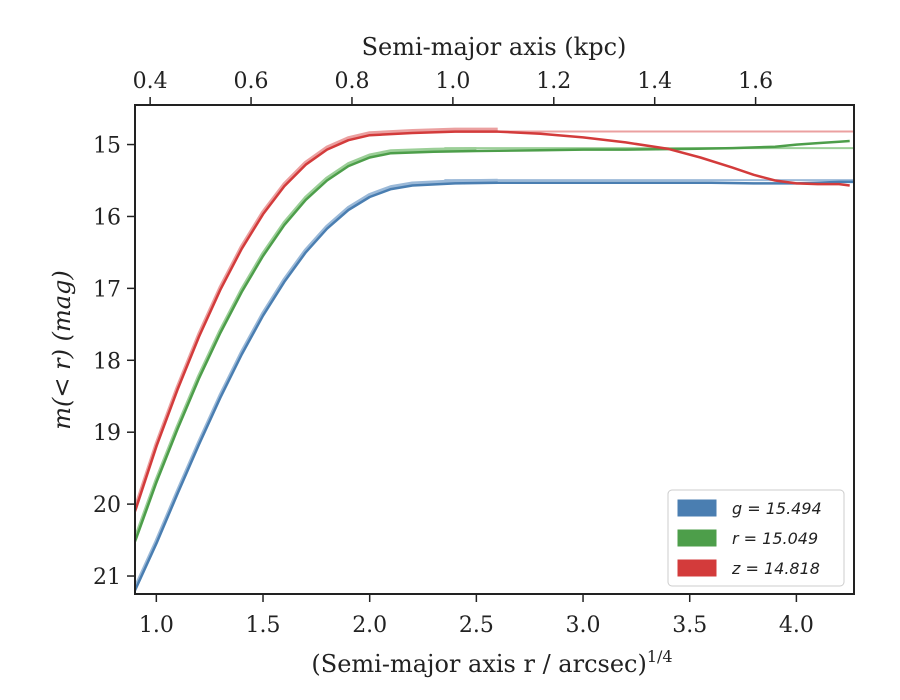 Image resolution: width=900 pixels, height=700 pixels. I want to click on y-tick-label: 21, so click(107, 577).